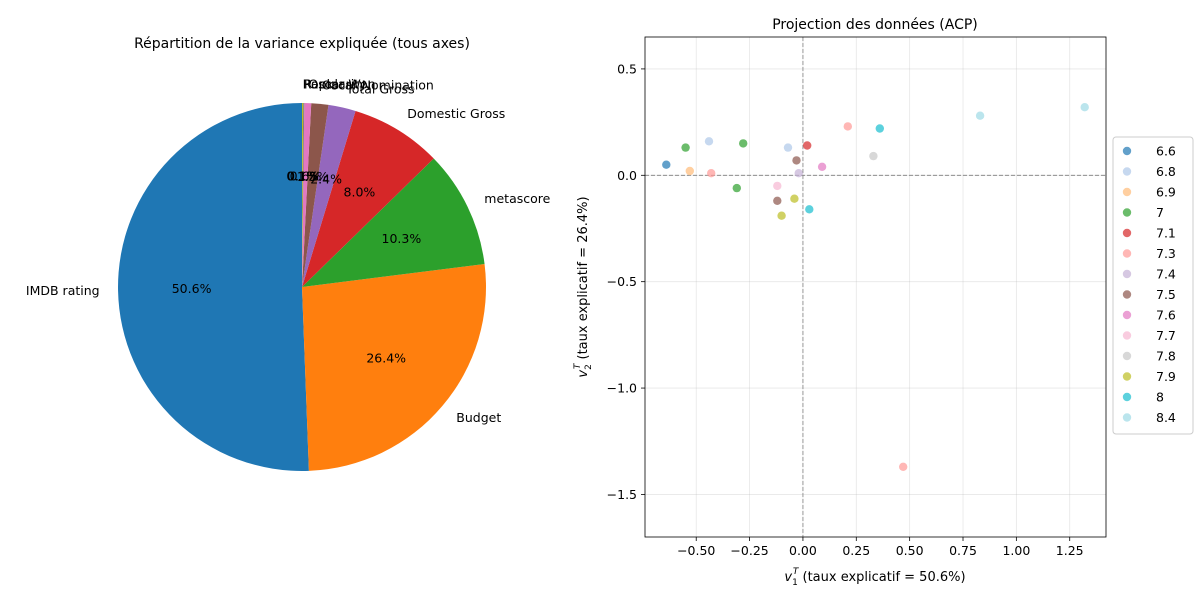 The image size is (1200, 600). What do you see at coordinates (627, 175) in the screenshot?
I see `y-tick-label: 0.0` at bounding box center [627, 175].